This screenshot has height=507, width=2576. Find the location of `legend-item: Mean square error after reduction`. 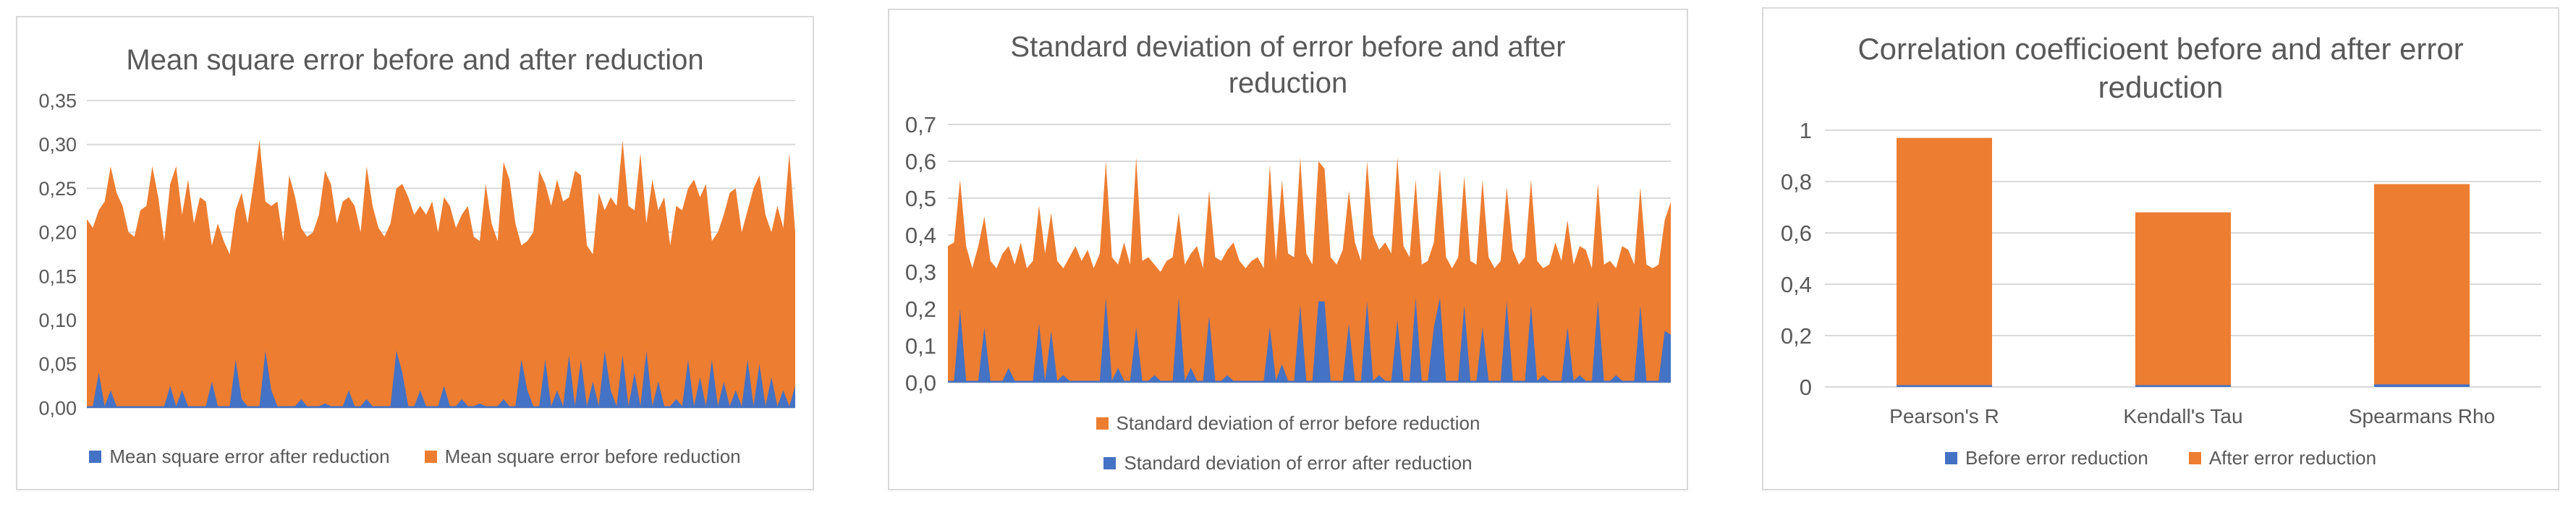

legend-item: Mean square error after reduction is located at coordinates (239, 457).